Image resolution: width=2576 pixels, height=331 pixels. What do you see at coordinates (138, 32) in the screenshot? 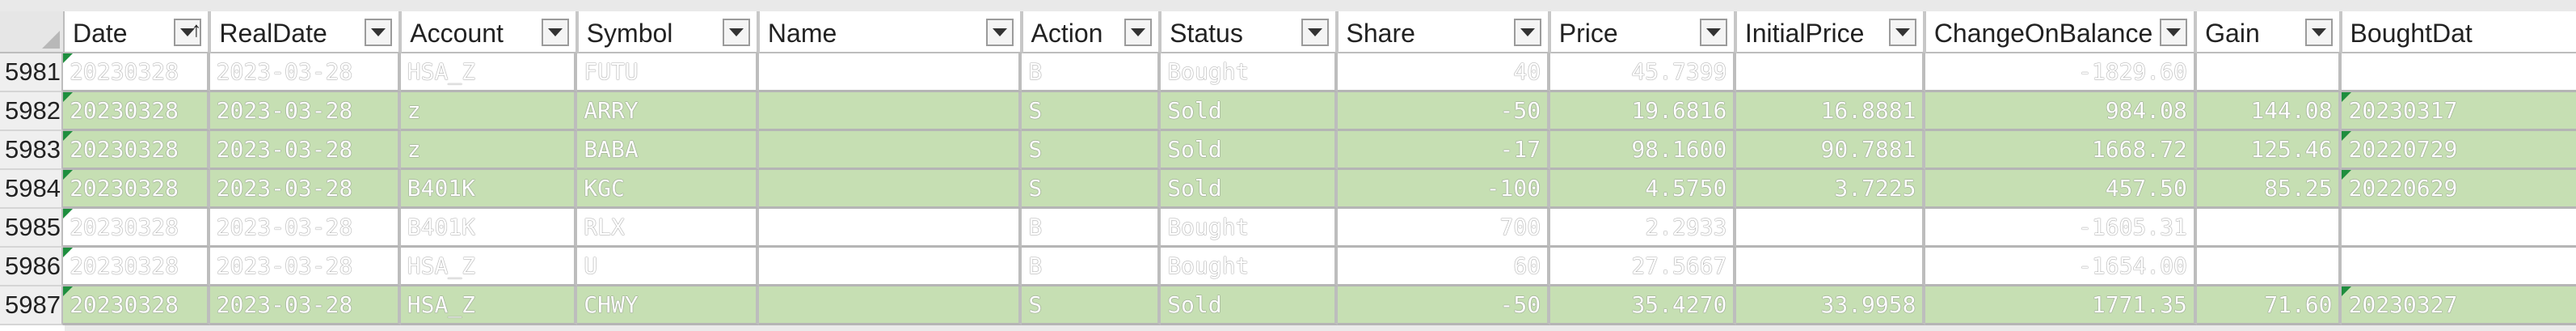
I see `column-header-date: Date ↑` at bounding box center [138, 32].